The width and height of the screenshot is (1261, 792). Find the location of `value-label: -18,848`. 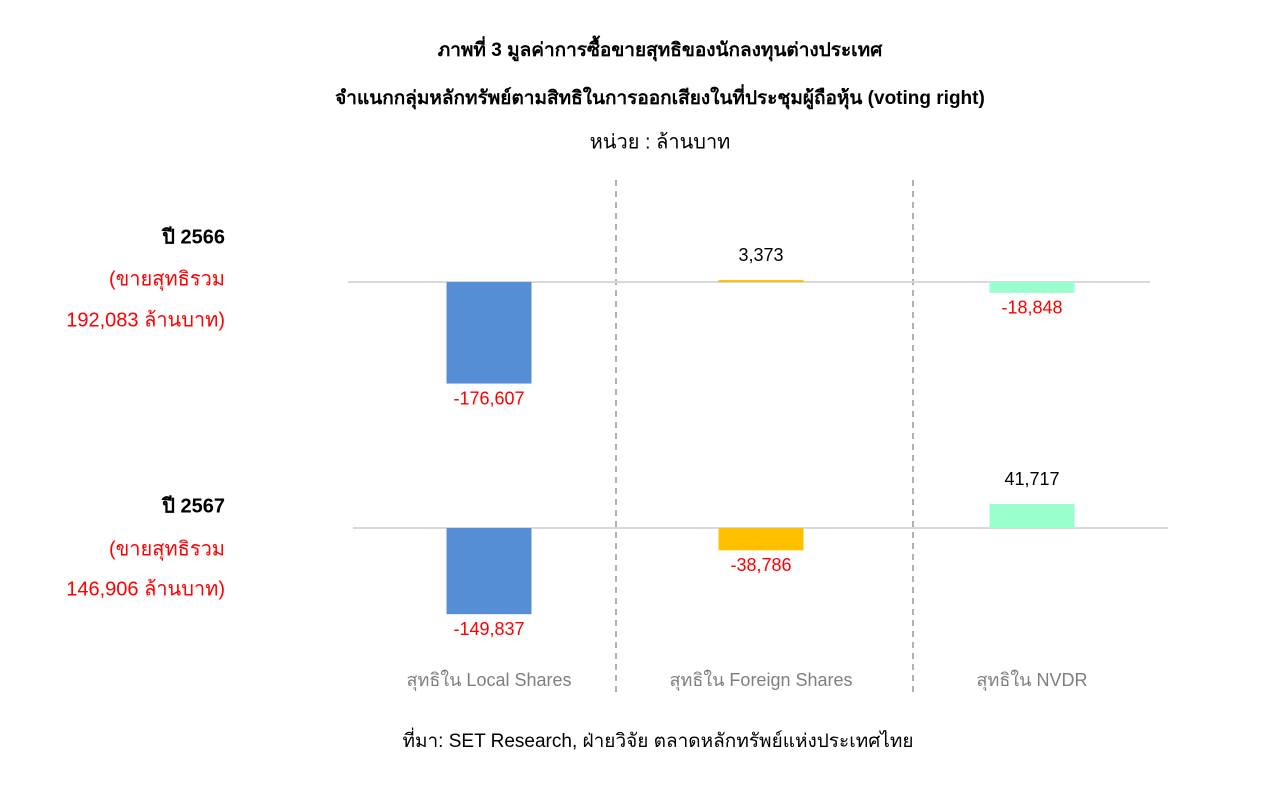

value-label: -18,848 is located at coordinates (1031, 308).